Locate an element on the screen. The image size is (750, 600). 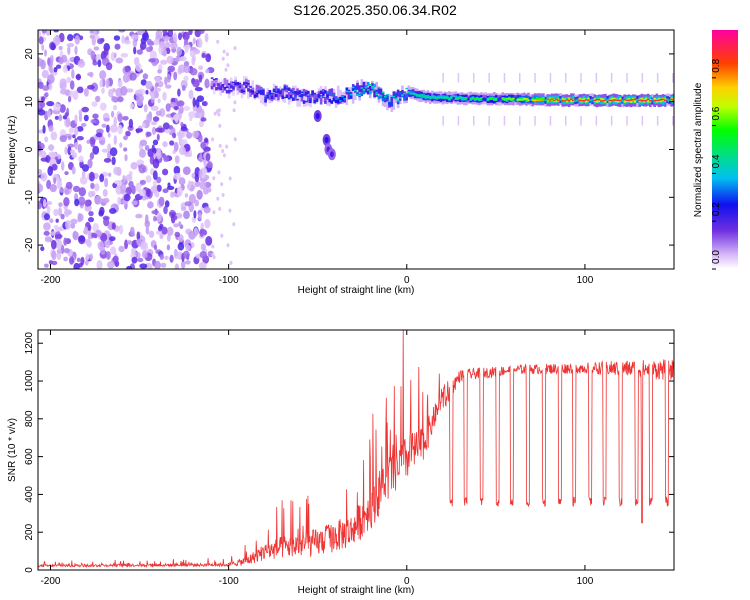
spectrogram-ylabel: Frequency (Hz) is located at coordinates (12, 150).